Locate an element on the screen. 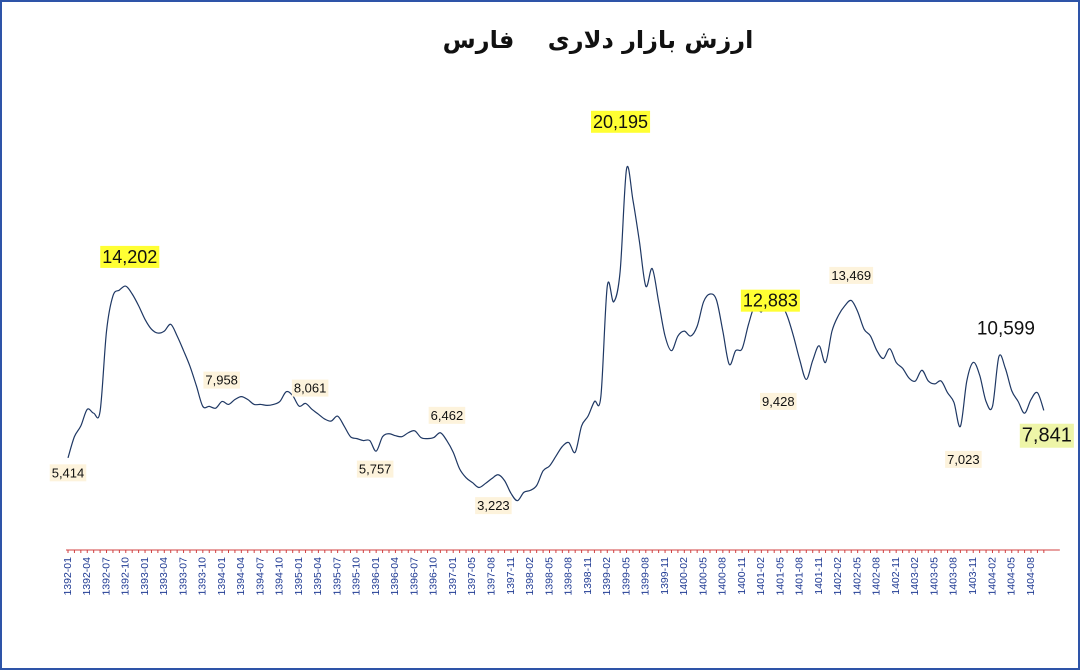 This screenshot has height=670, width=1080. data-label-group: 20,195 is located at coordinates (621, 121).